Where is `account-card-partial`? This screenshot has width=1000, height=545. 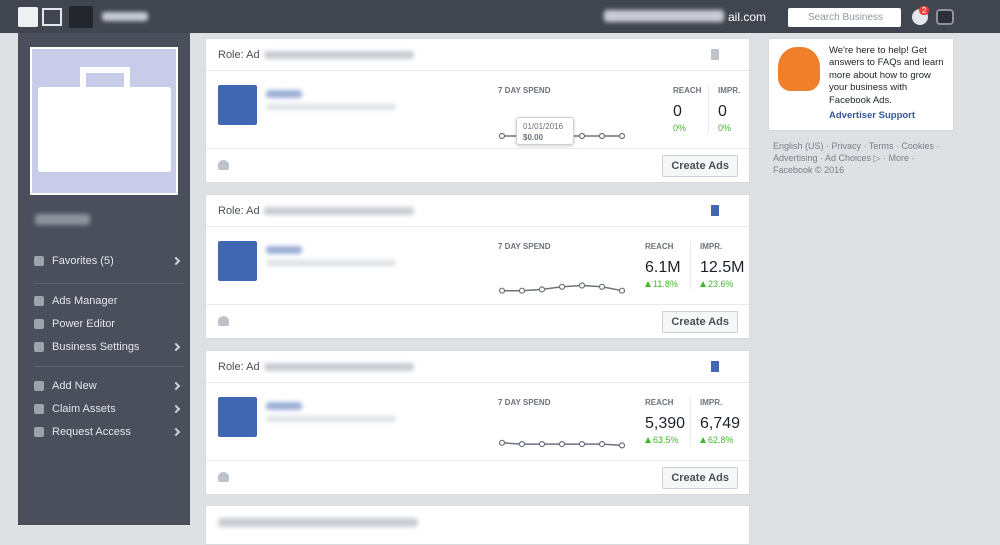
account-card-partial is located at coordinates (477, 525).